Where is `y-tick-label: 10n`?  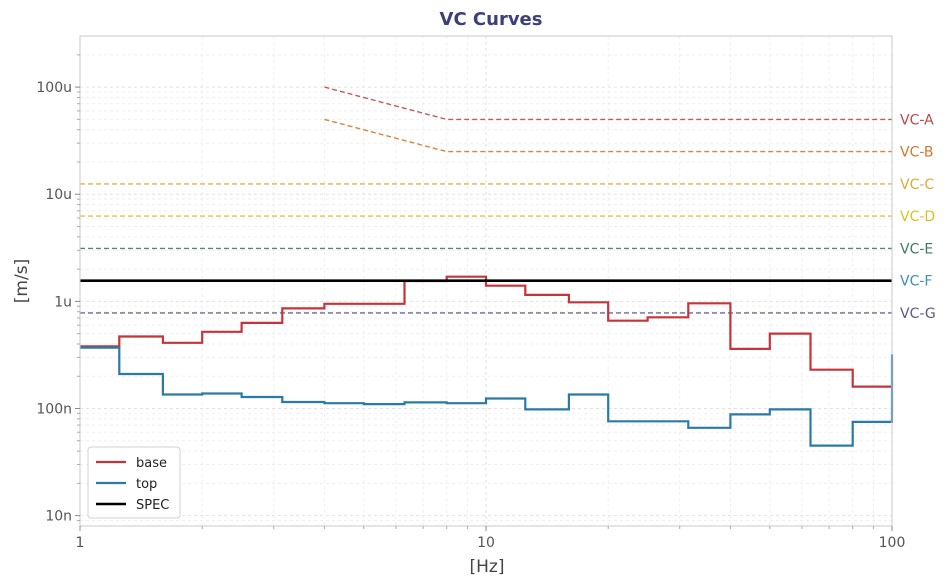 y-tick-label: 10n is located at coordinates (58, 517).